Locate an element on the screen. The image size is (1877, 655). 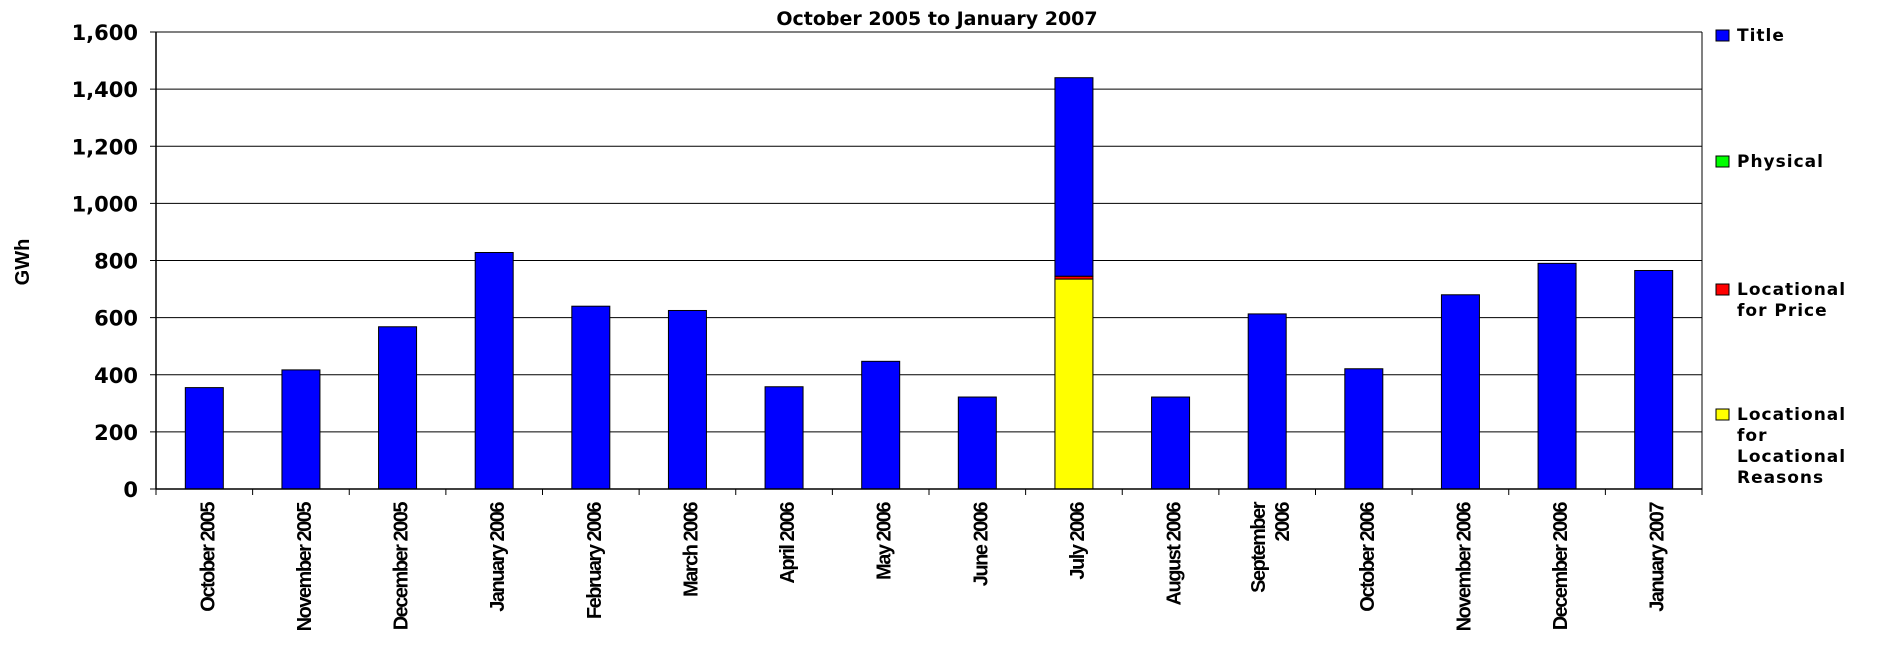
x-tick-label: September 2006 is located at coordinates (1271, 547).